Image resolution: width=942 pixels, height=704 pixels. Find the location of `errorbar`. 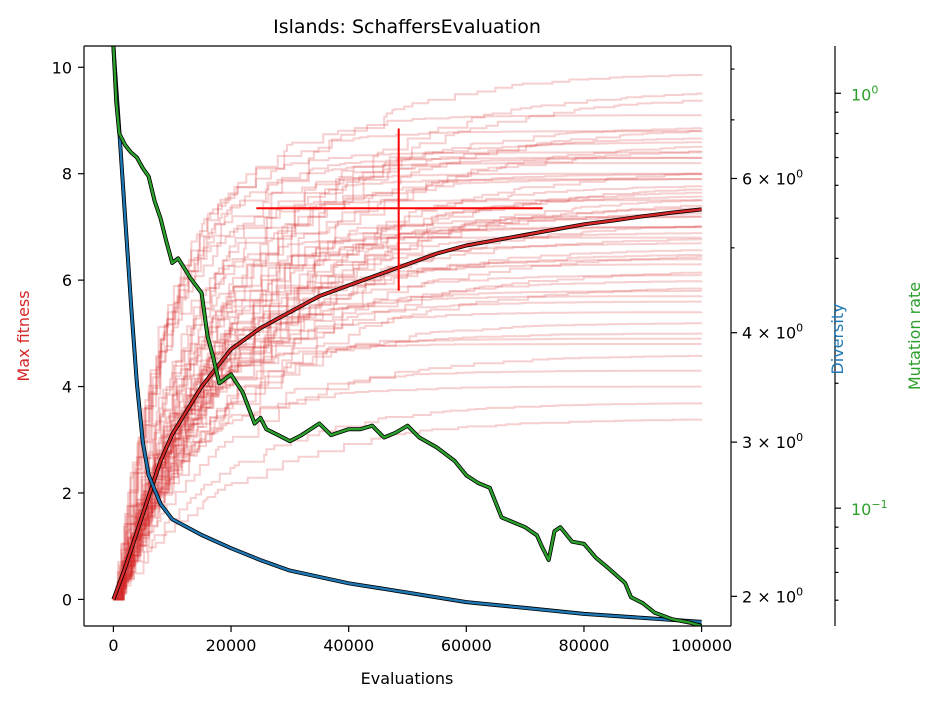

errorbar is located at coordinates (399, 209).